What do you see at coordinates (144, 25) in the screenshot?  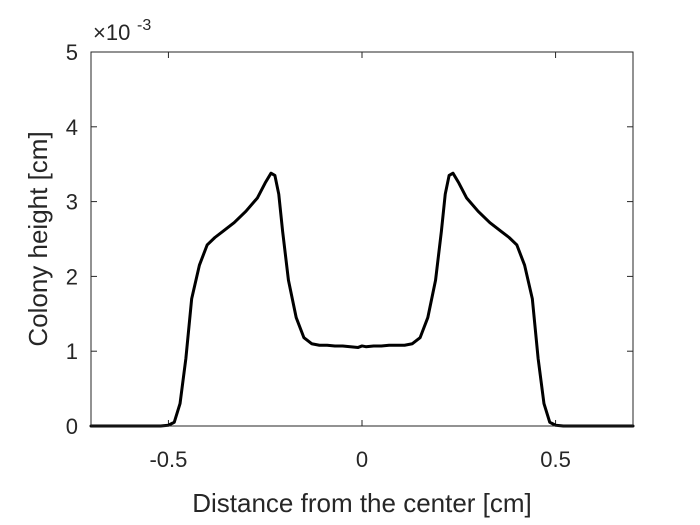 I see `y-exponent-power: -3` at bounding box center [144, 25].